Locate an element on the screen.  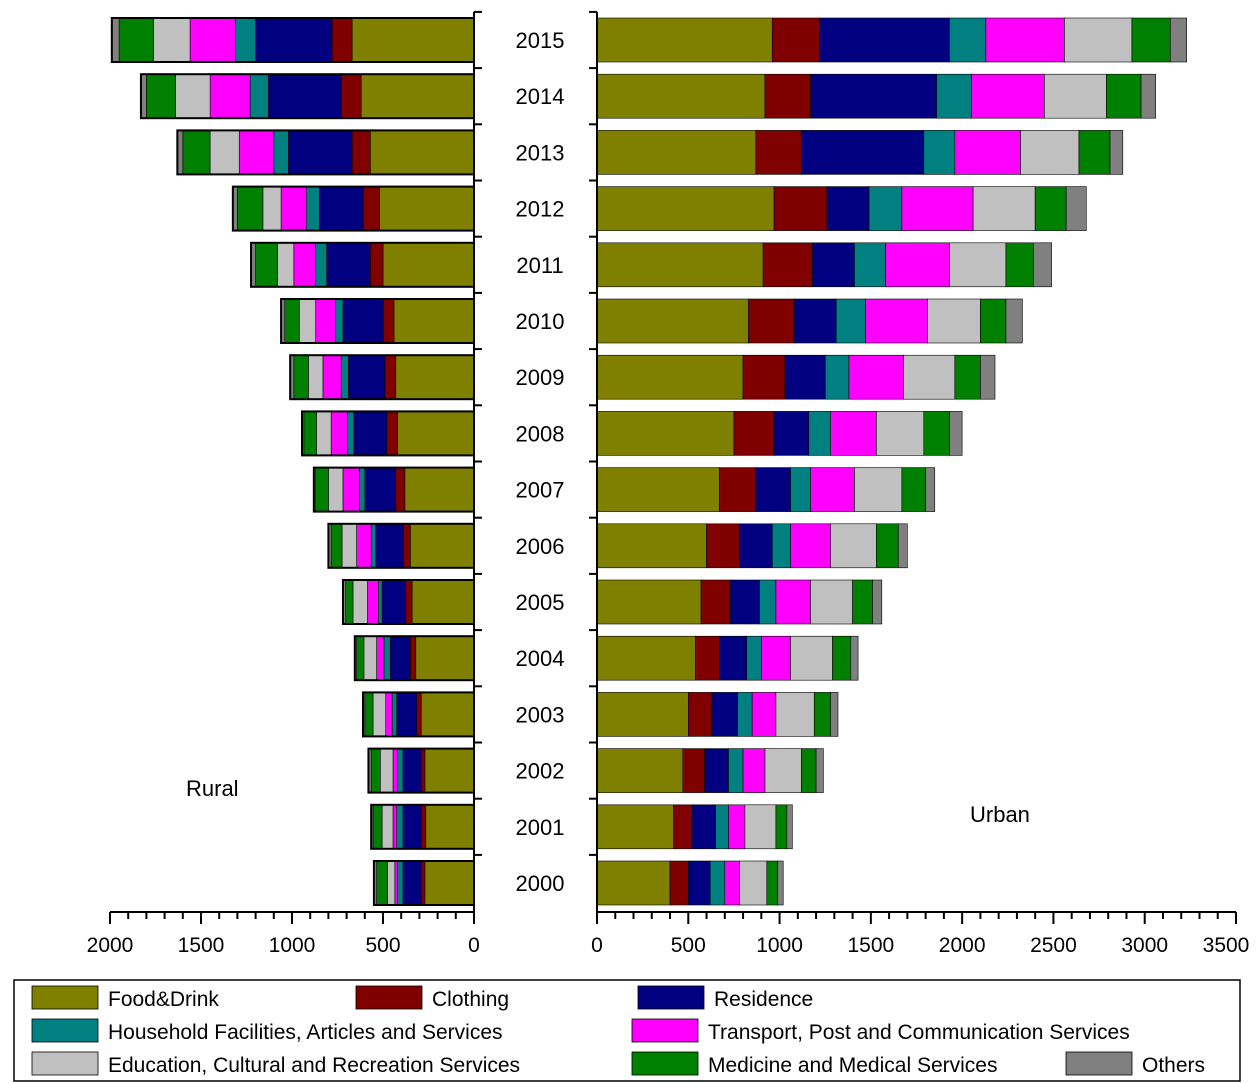
urban-x-tick-label: 1000 is located at coordinates (779, 945).